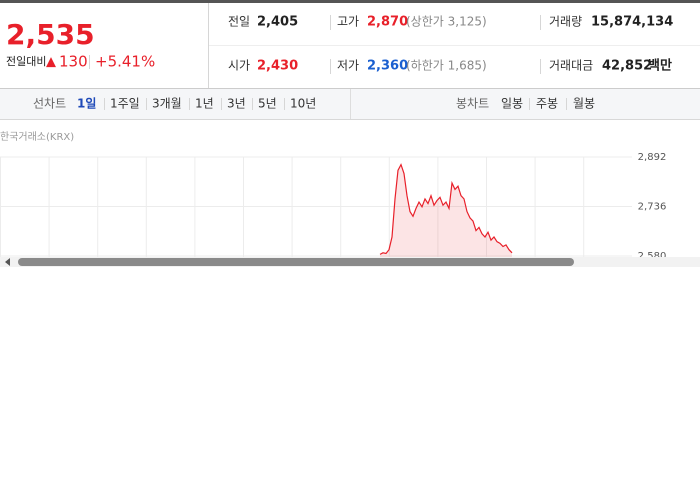  I want to click on stat-value: 2,870, so click(387, 22).